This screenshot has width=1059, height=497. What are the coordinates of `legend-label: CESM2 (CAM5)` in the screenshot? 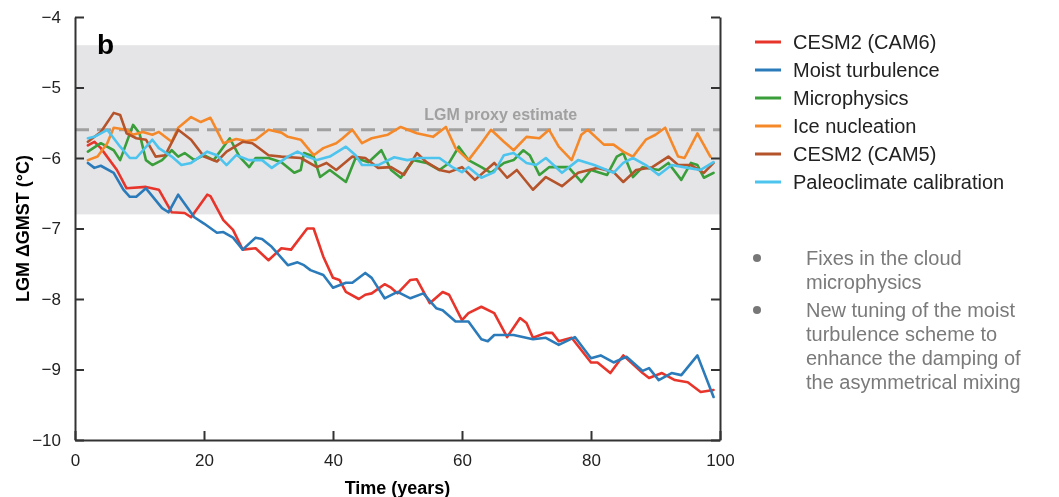 It's located at (865, 154).